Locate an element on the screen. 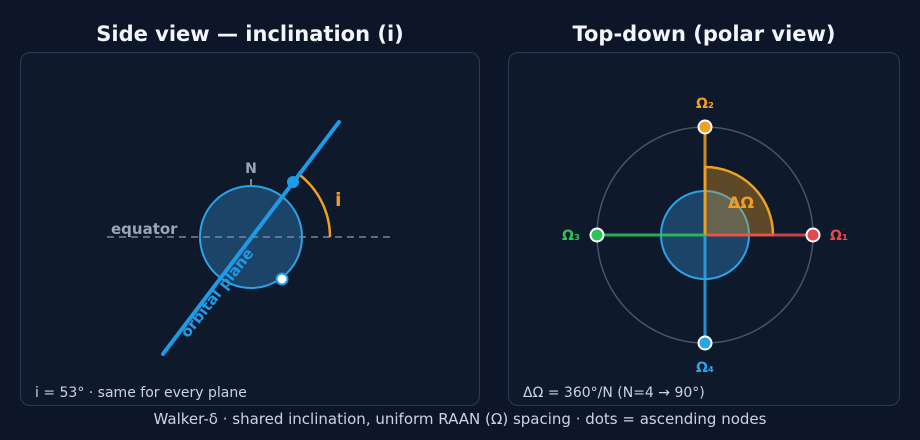  delta-omega-label: ΔΩ is located at coordinates (741, 202).